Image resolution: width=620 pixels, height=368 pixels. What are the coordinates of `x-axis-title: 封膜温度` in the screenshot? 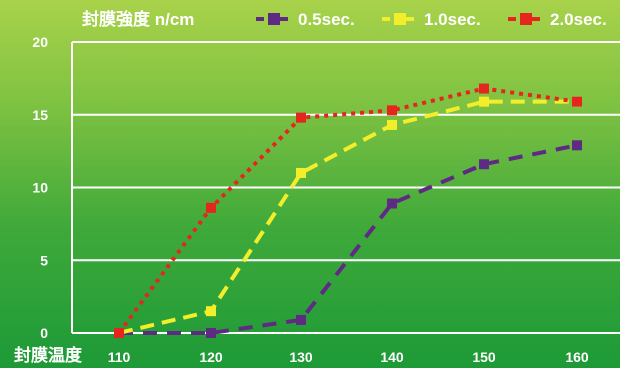 It's located at (48, 355).